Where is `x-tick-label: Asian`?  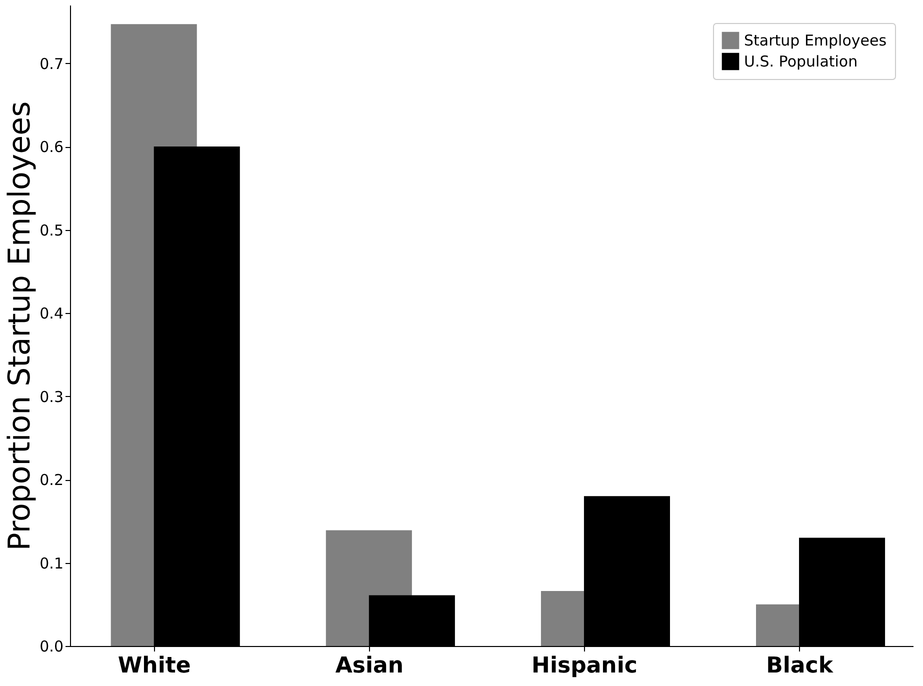
x-tick-label: Asian is located at coordinates (369, 666).